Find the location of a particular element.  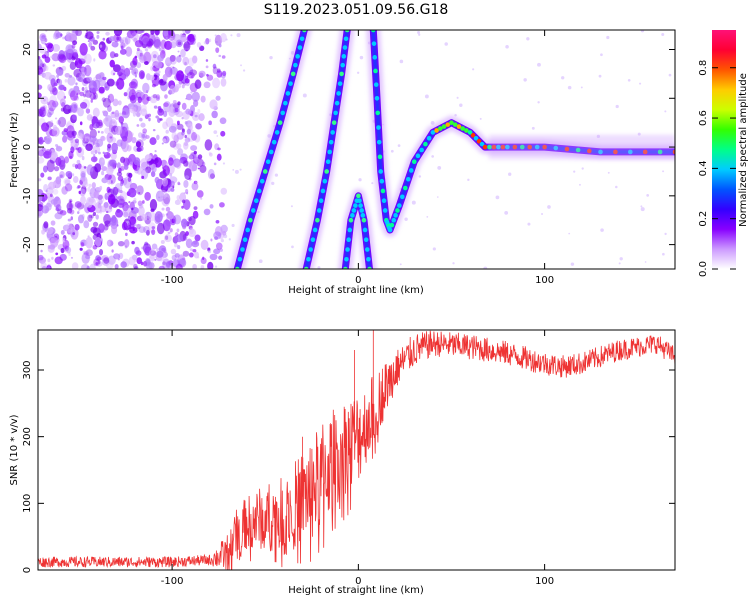

colorbar-tick-label: 0.8 is located at coordinates (703, 68).